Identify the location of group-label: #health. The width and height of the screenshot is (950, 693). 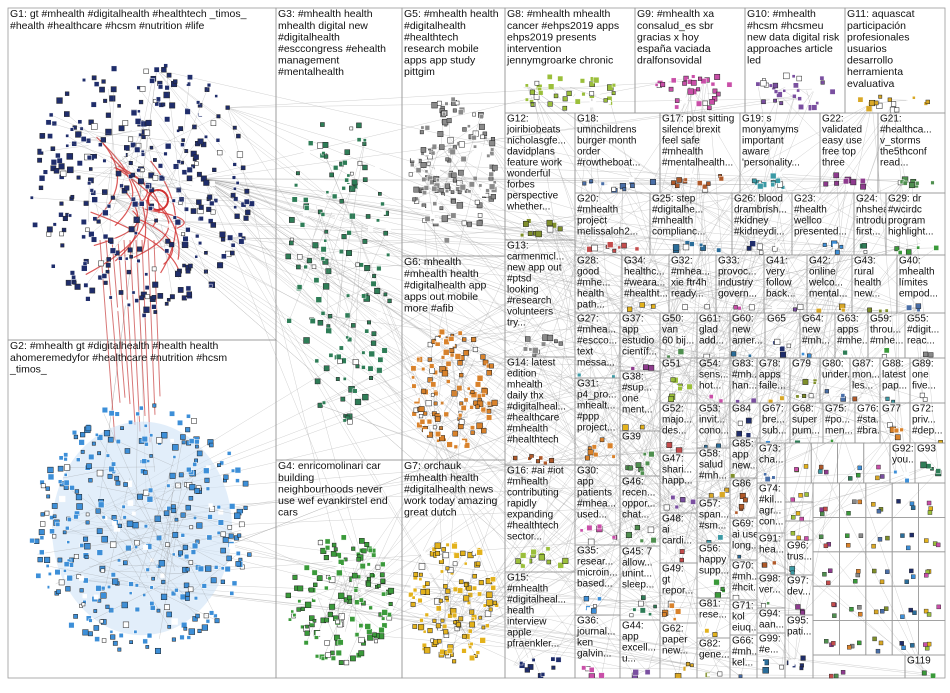
(810, 209).